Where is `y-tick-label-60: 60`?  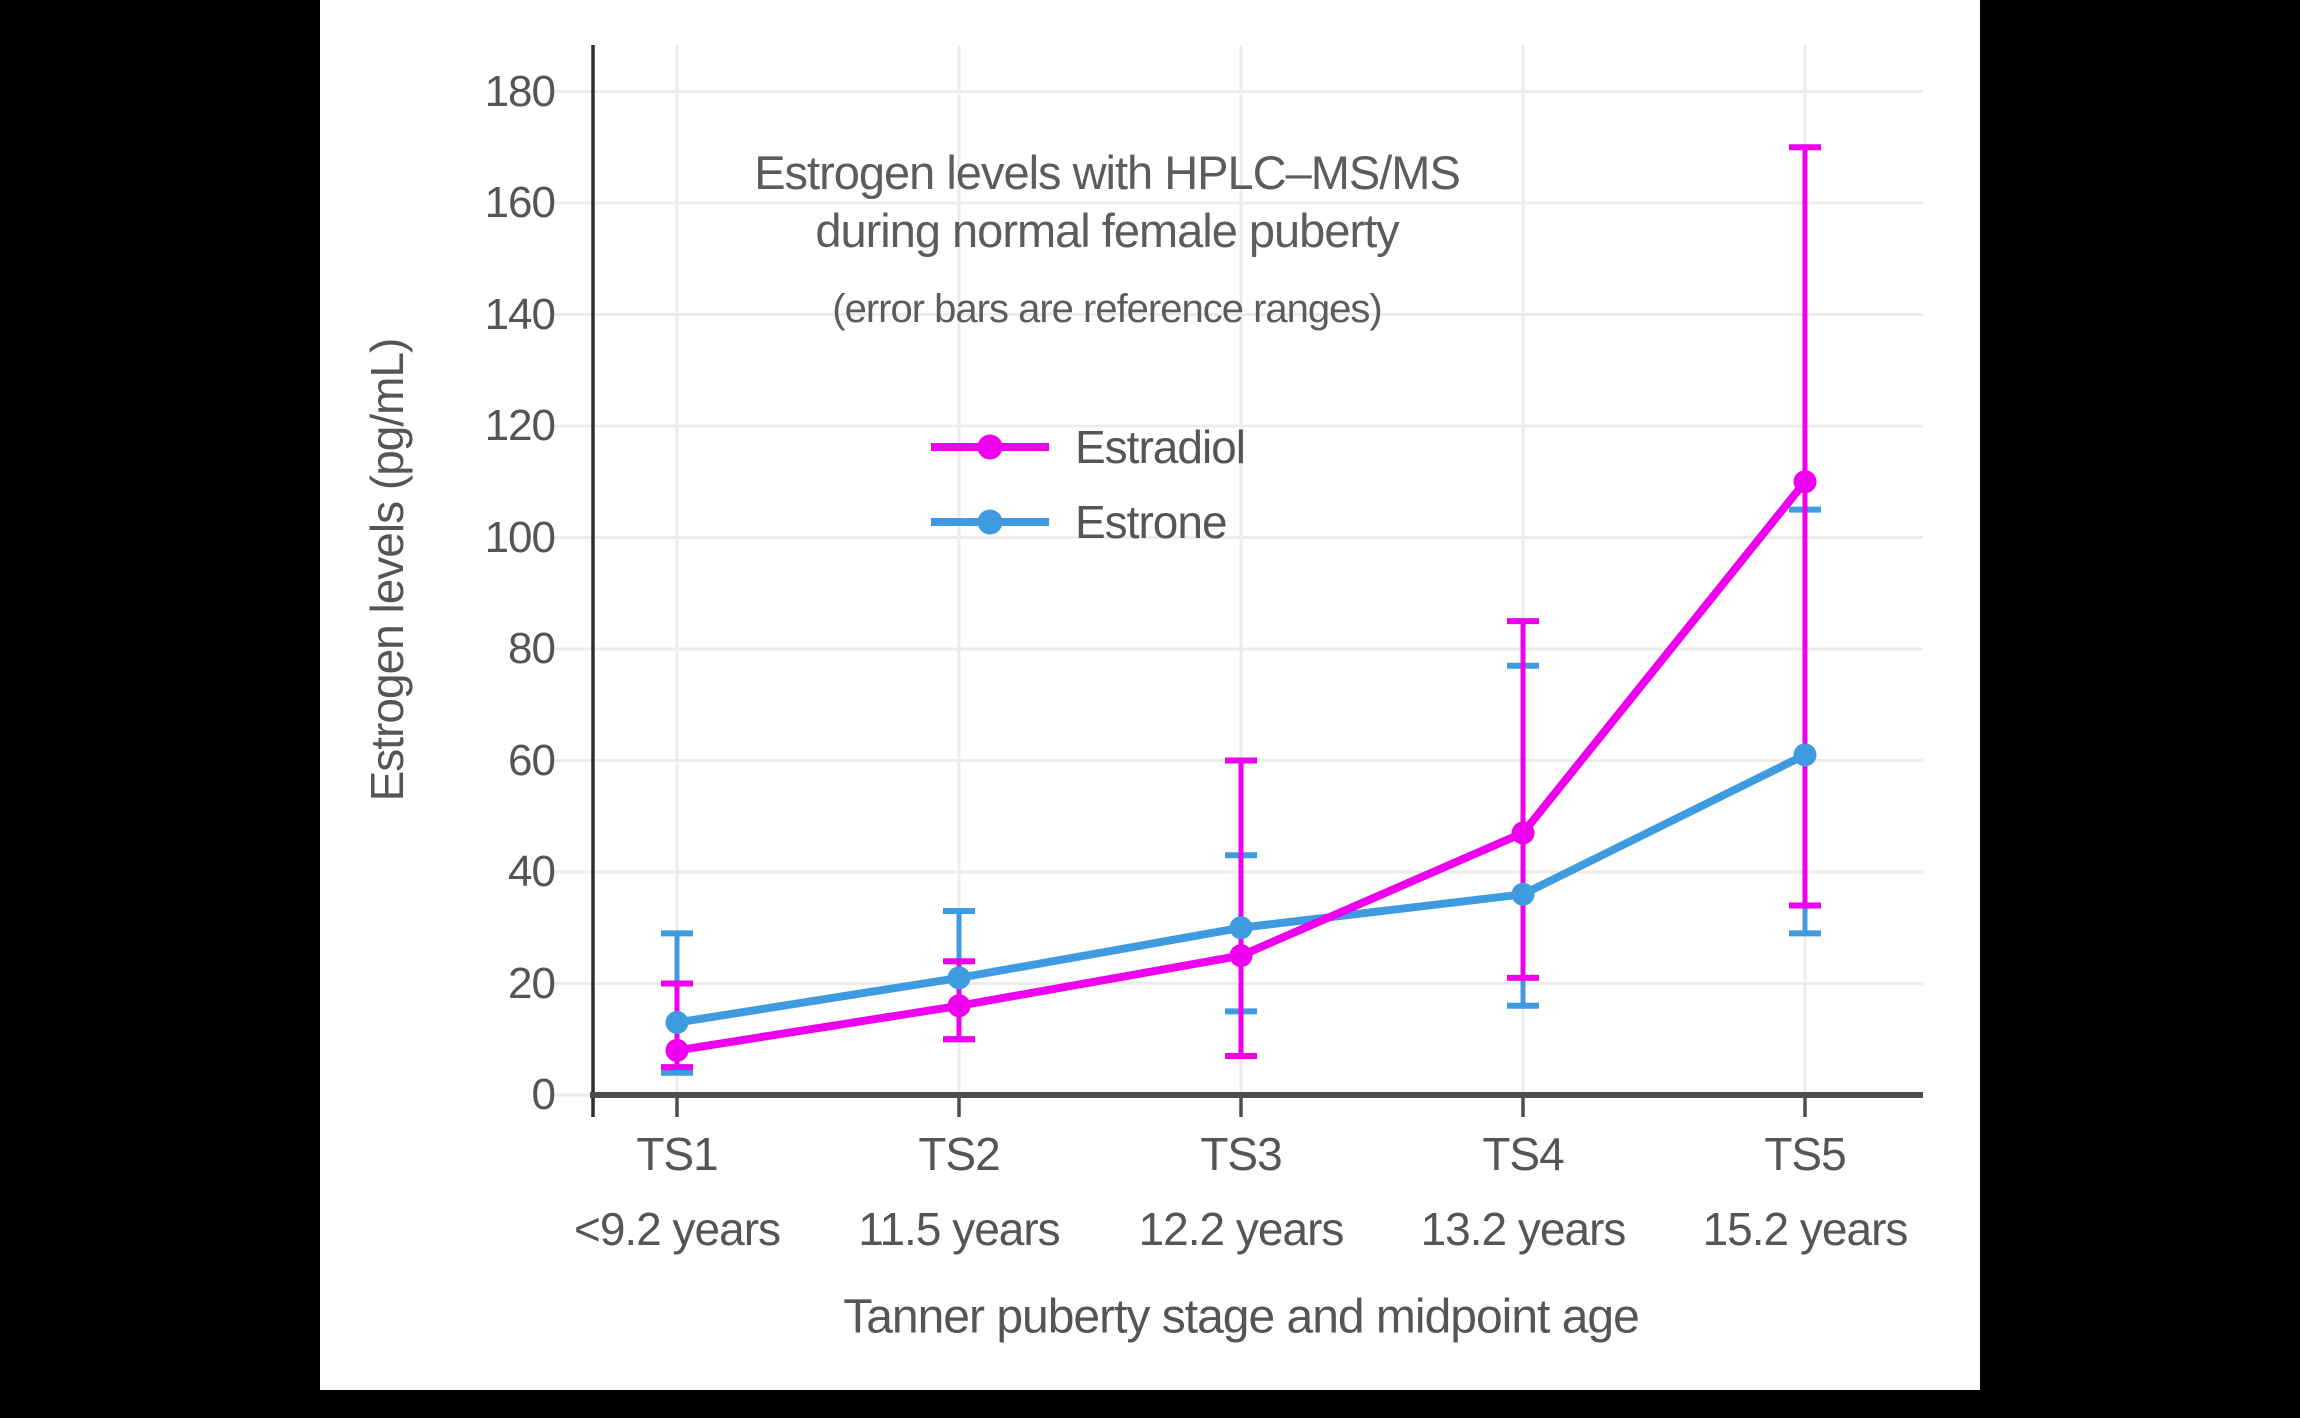 y-tick-label-60: 60 is located at coordinates (532, 760).